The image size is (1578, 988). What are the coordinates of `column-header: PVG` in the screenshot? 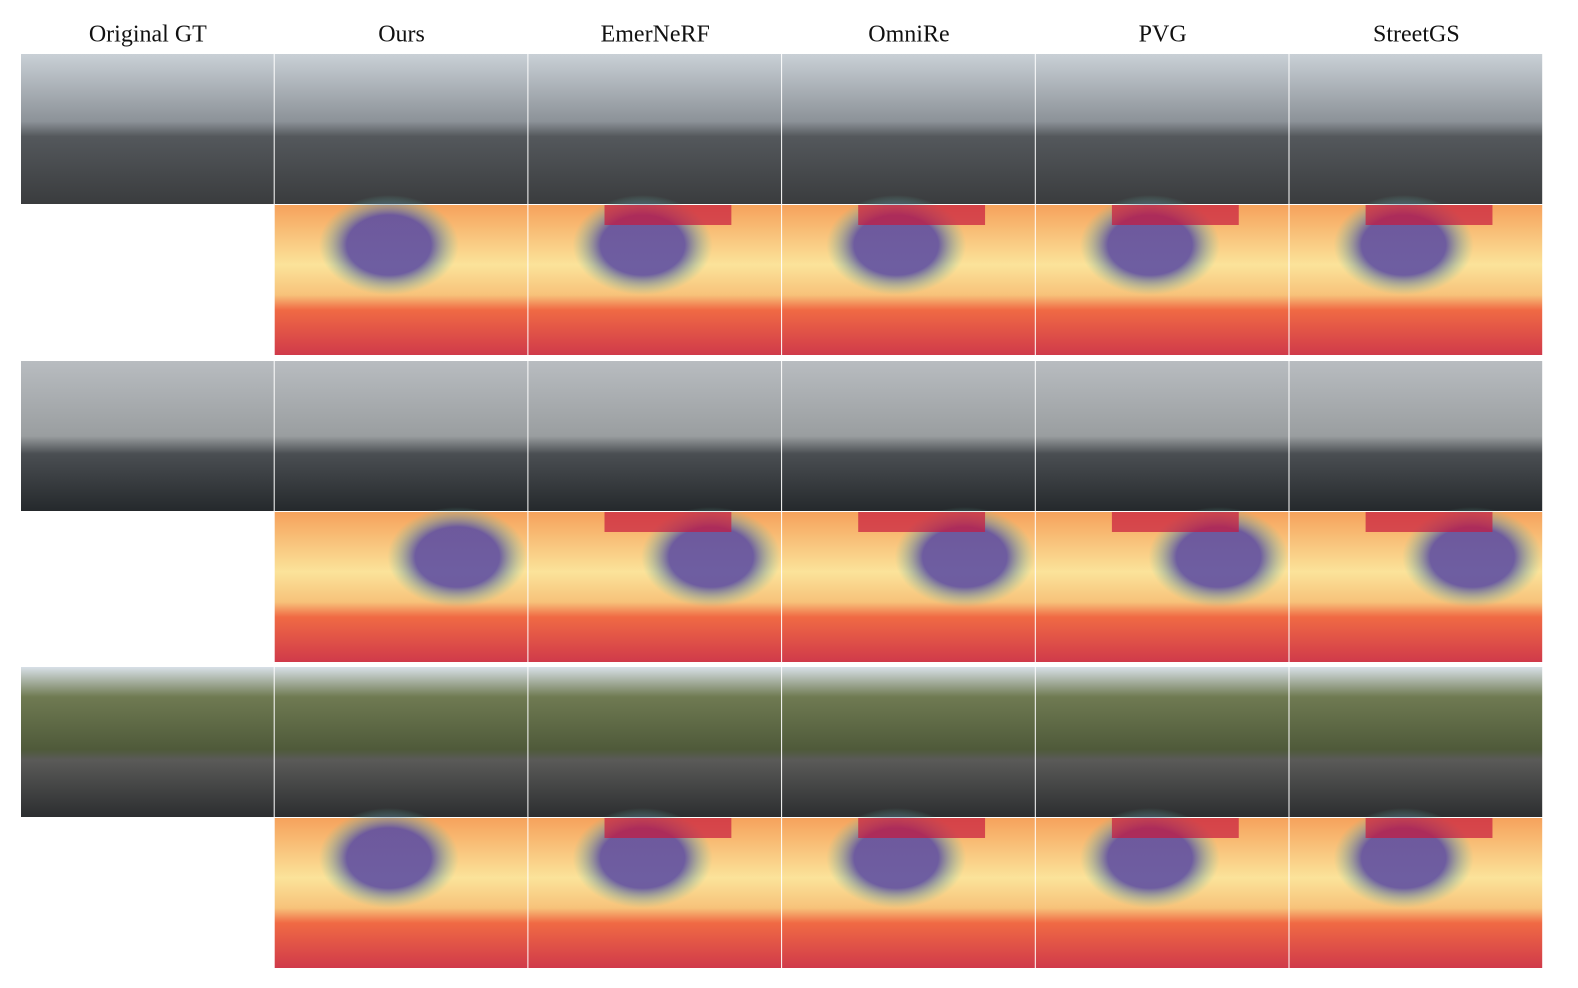 It's located at (1163, 35).